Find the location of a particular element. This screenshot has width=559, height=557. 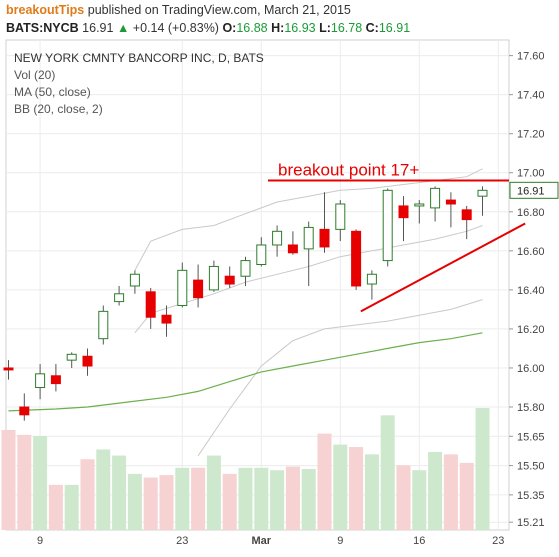

open-value: 16.88 is located at coordinates (252, 28).